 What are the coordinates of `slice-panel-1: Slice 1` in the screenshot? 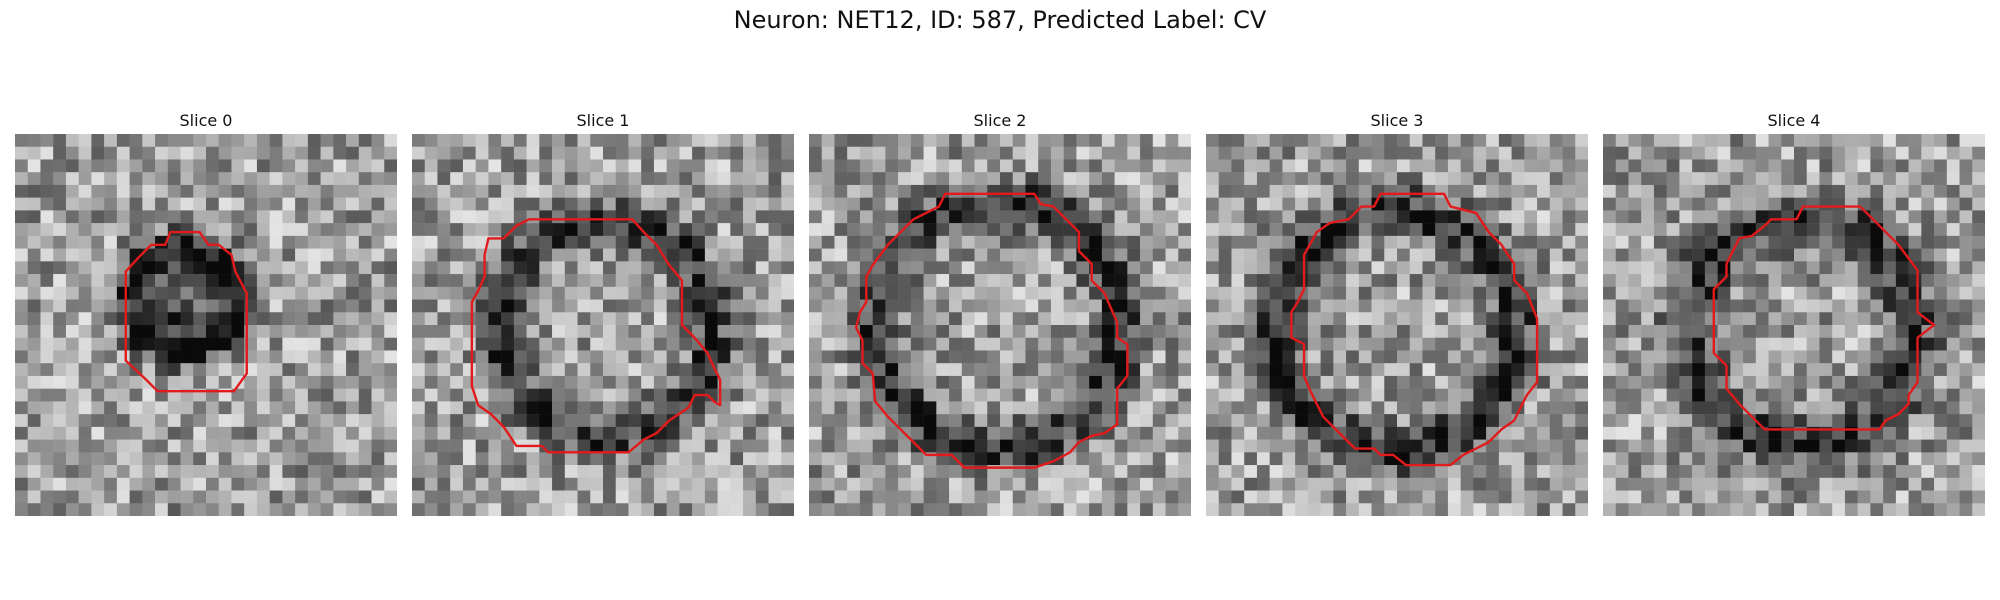 It's located at (603, 312).